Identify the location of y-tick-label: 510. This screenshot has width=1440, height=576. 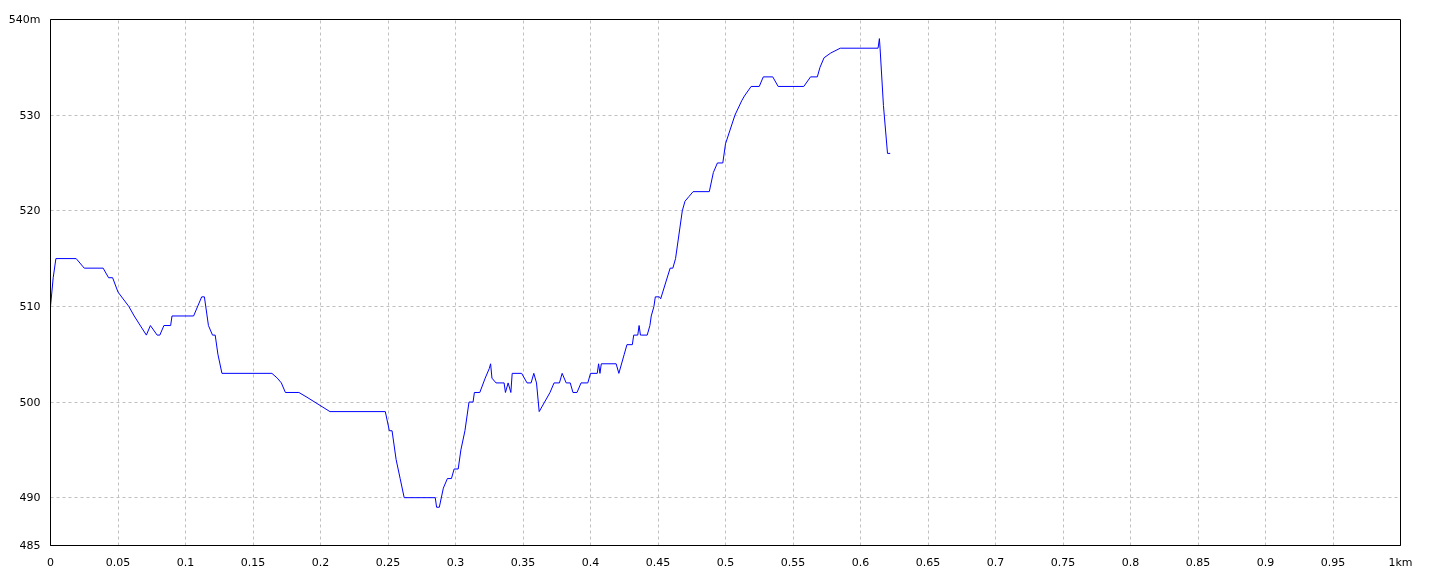
(30, 306).